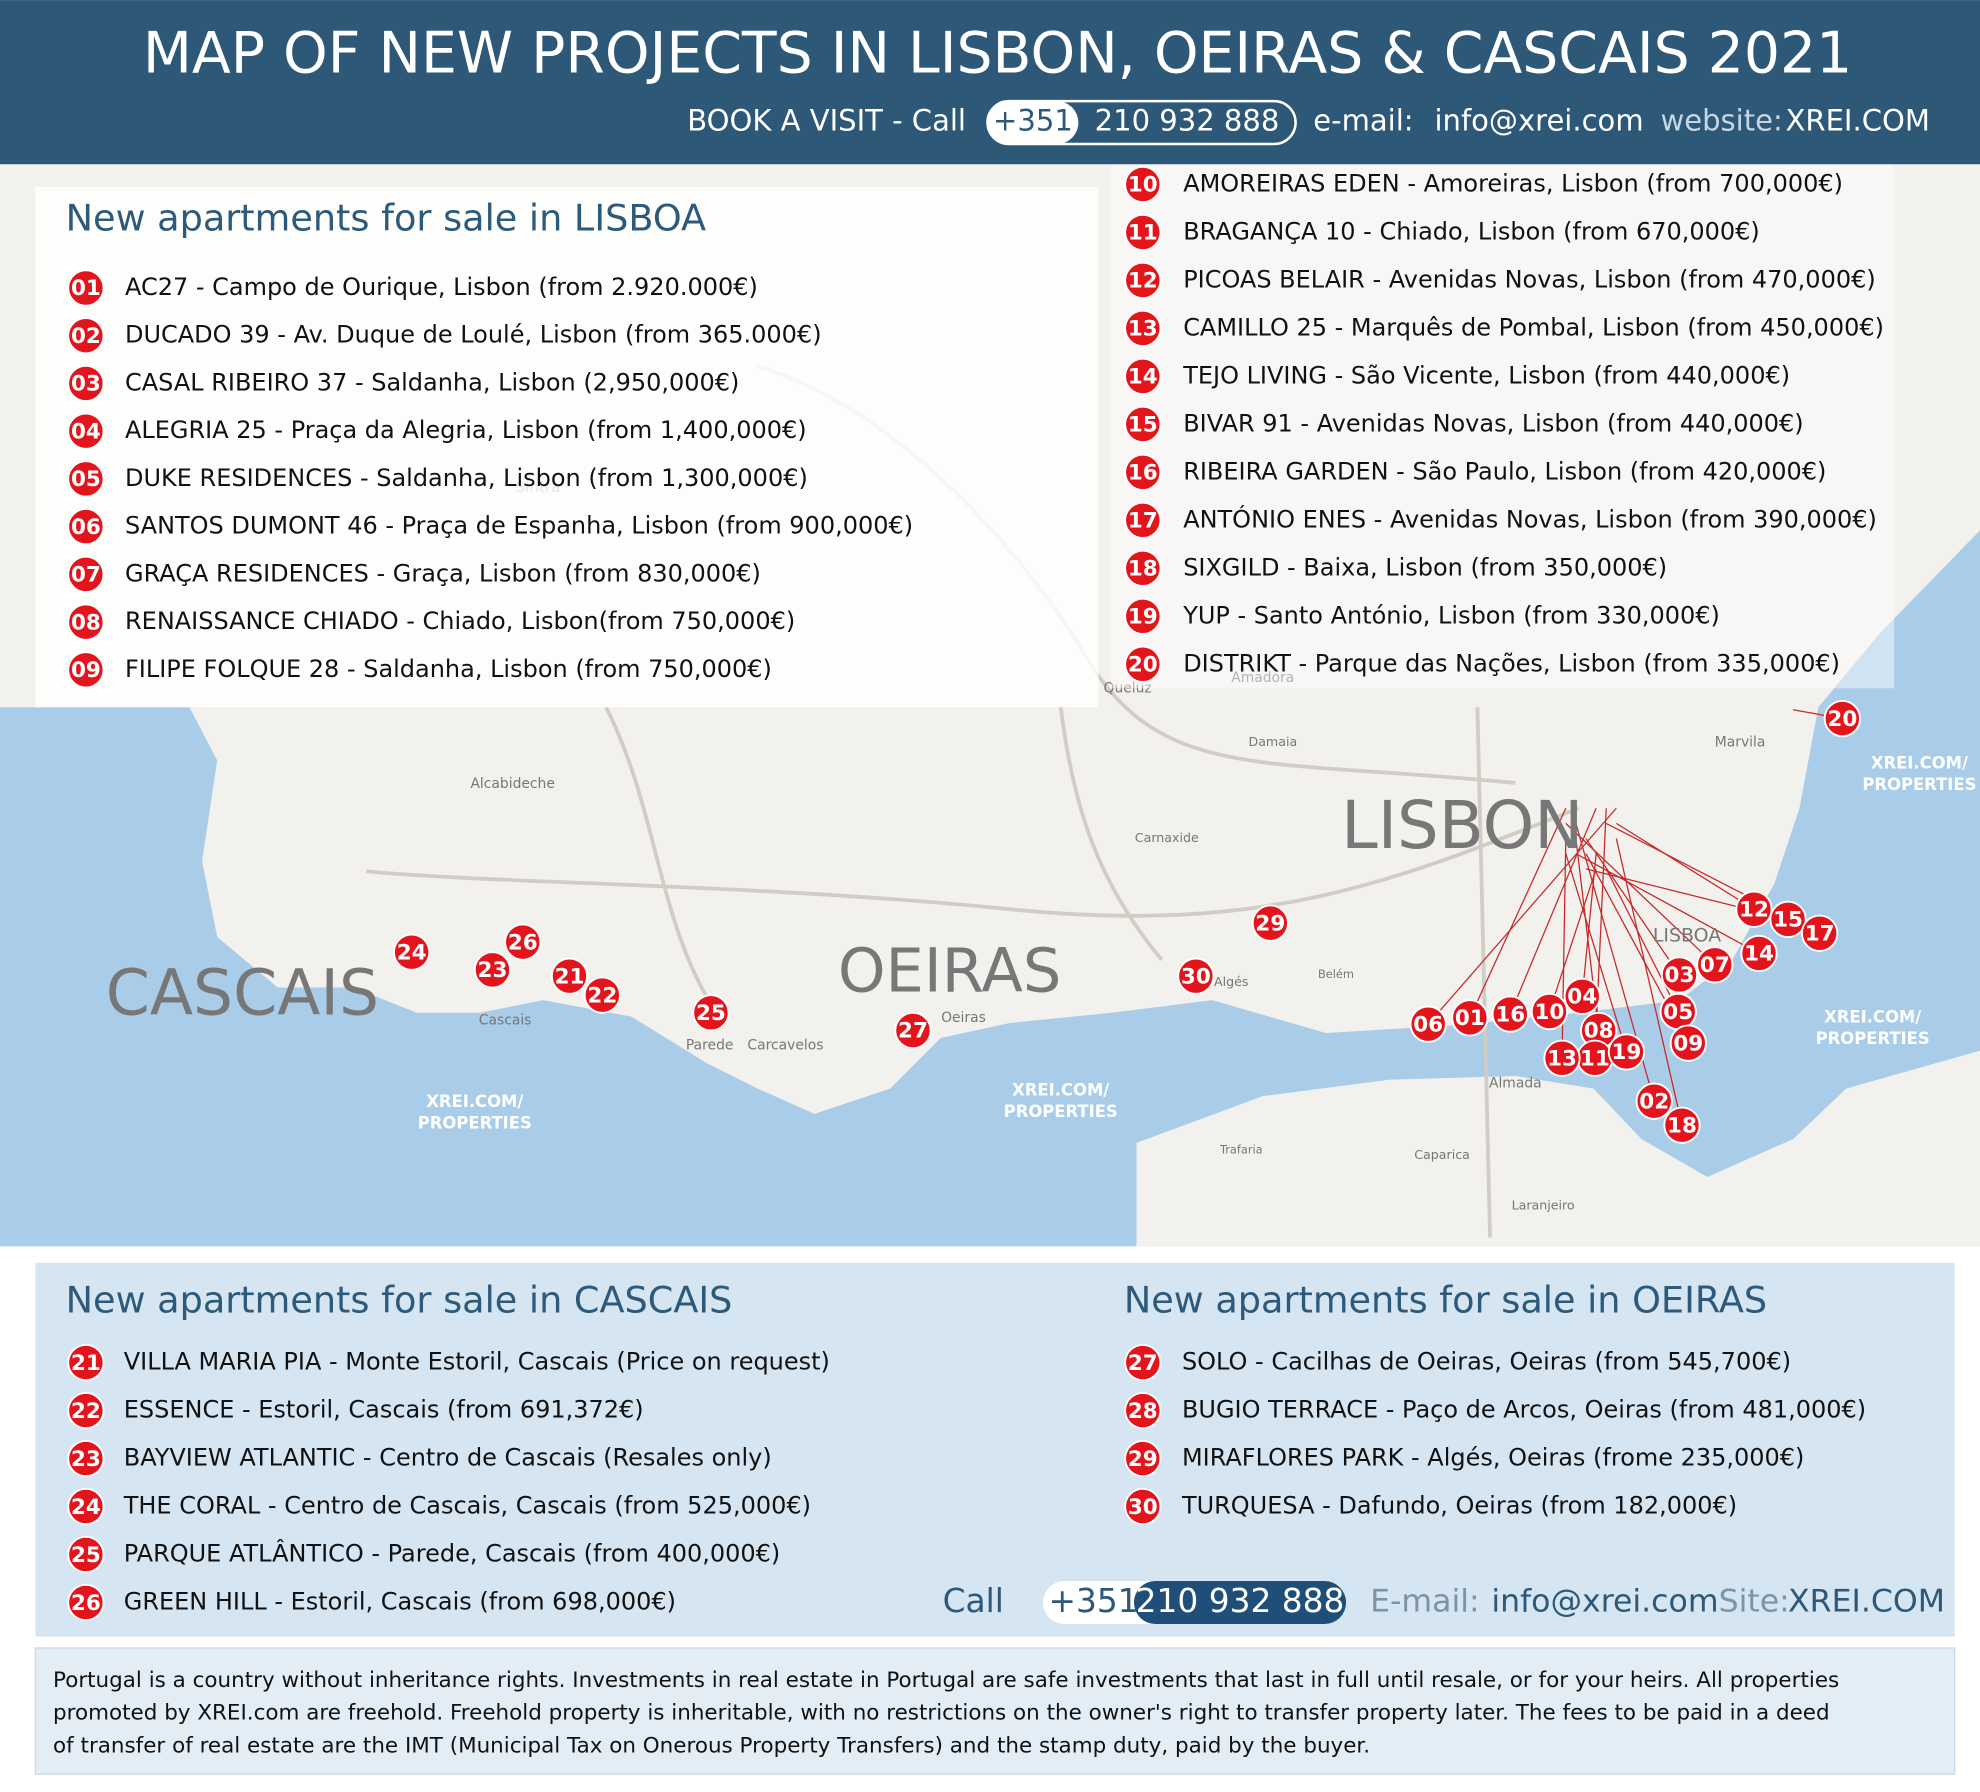  Describe the element at coordinates (1687, 935) in the screenshot. I see `map-label: LISBOA` at that location.